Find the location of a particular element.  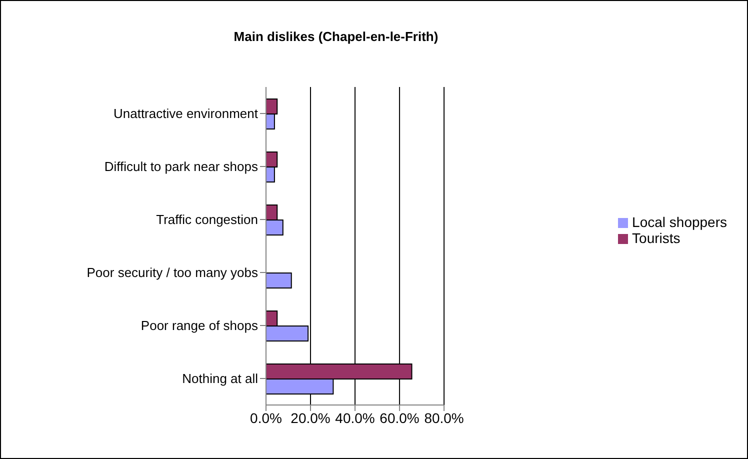

x-tick-label: 0.0% is located at coordinates (266, 418).